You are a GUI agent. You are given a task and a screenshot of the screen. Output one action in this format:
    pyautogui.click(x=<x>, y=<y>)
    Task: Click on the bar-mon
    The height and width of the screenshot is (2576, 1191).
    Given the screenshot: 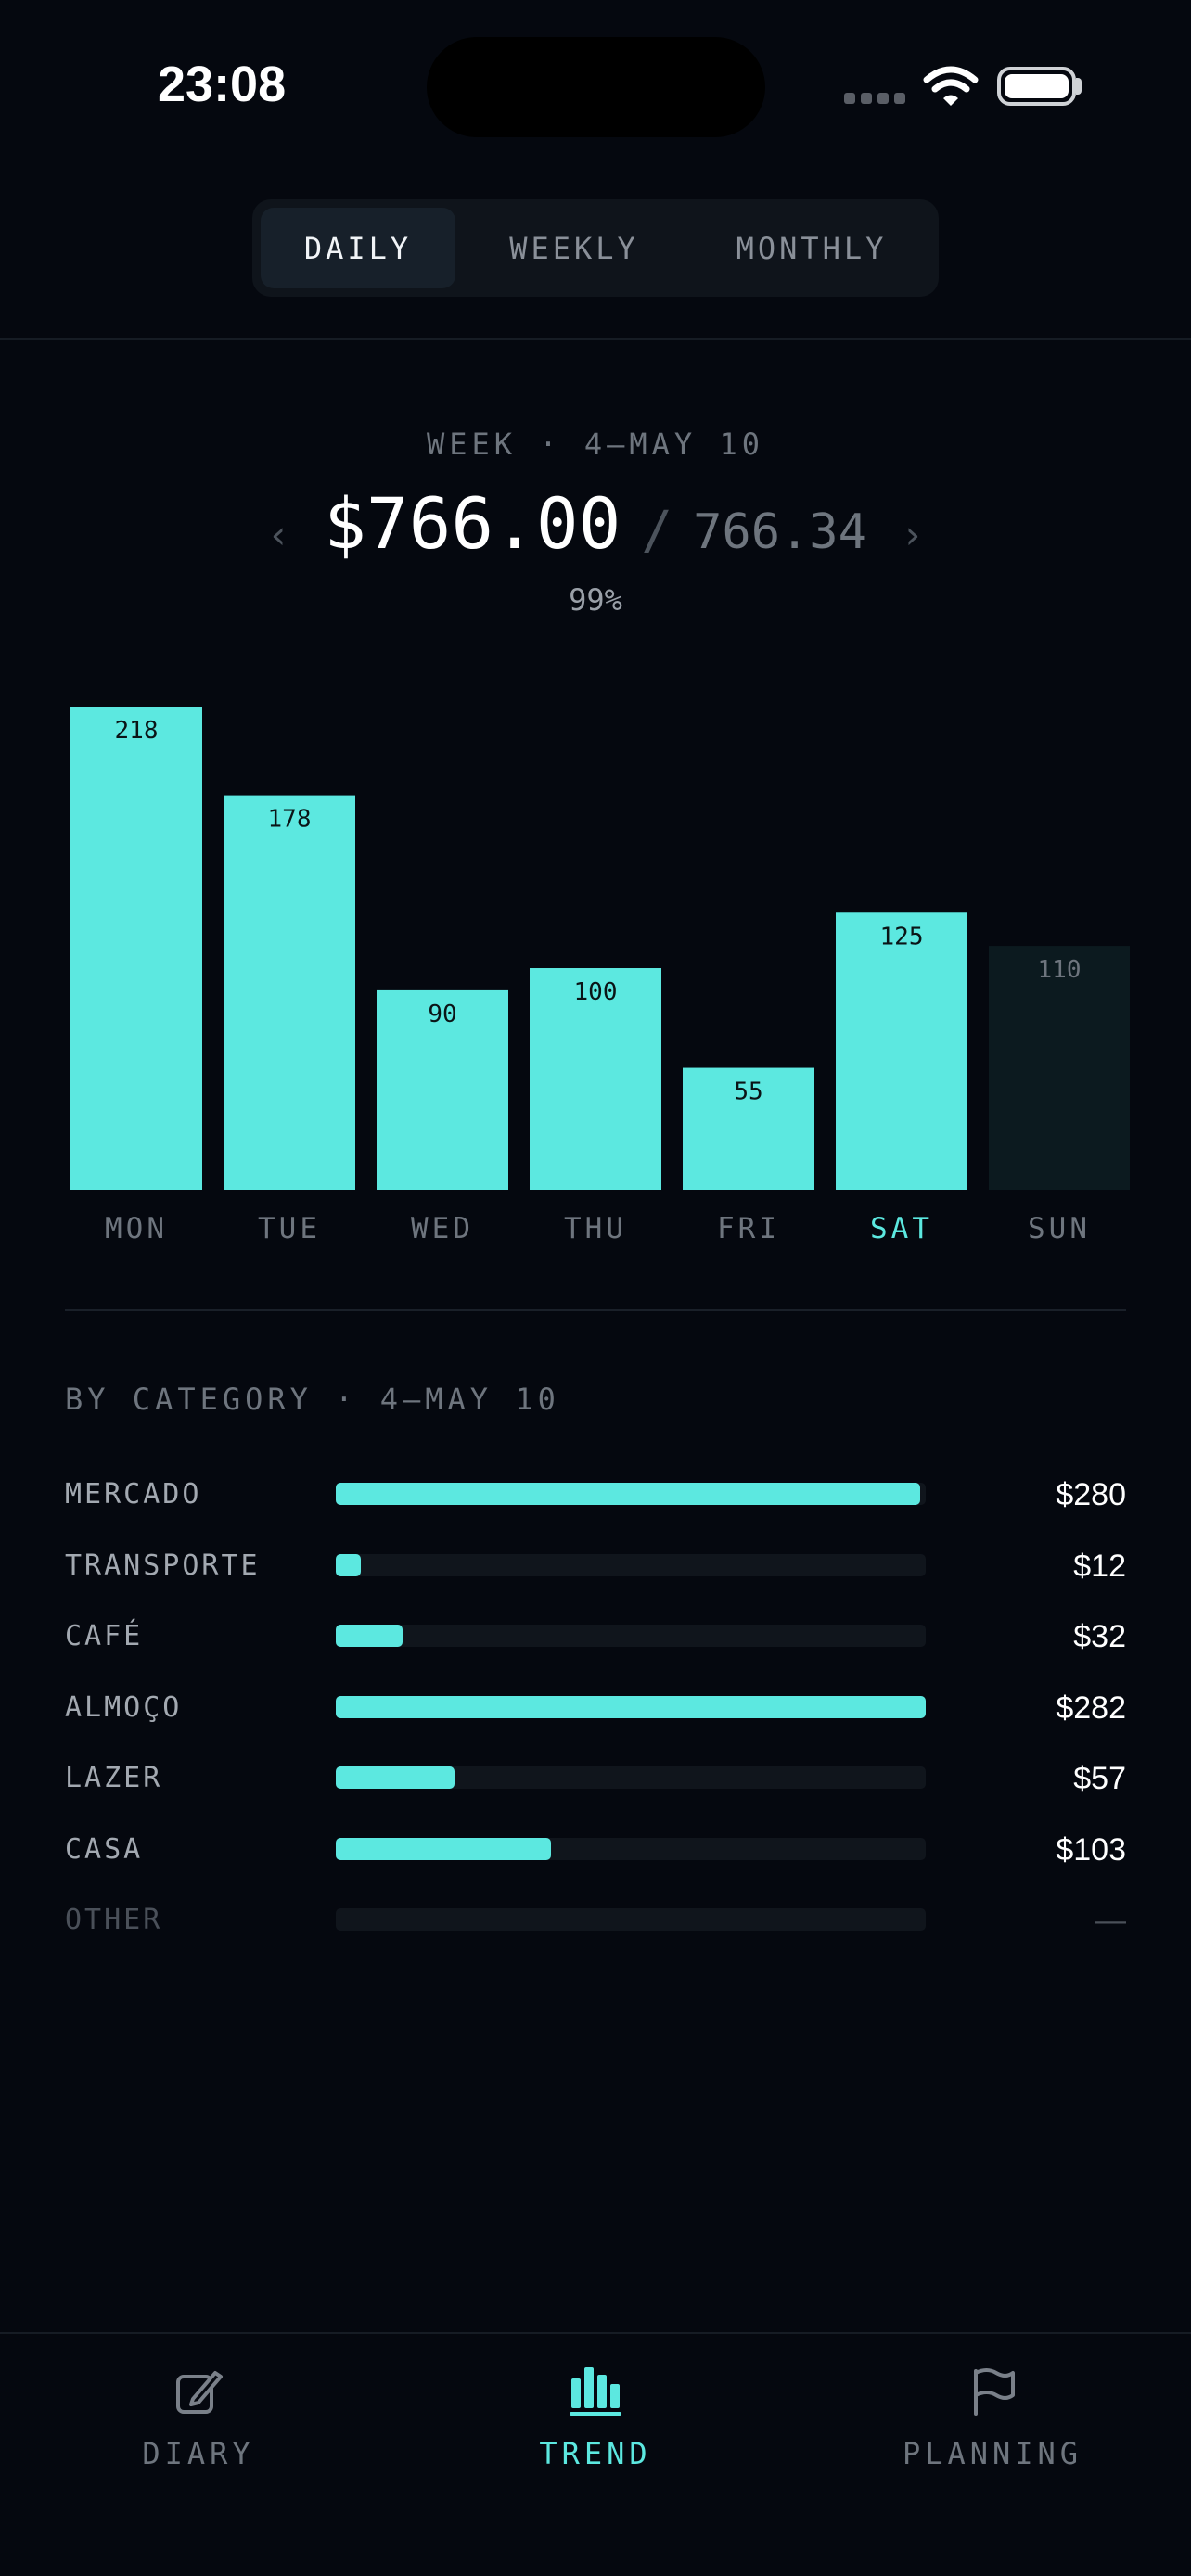 What is the action you would take?
    pyautogui.click(x=136, y=948)
    